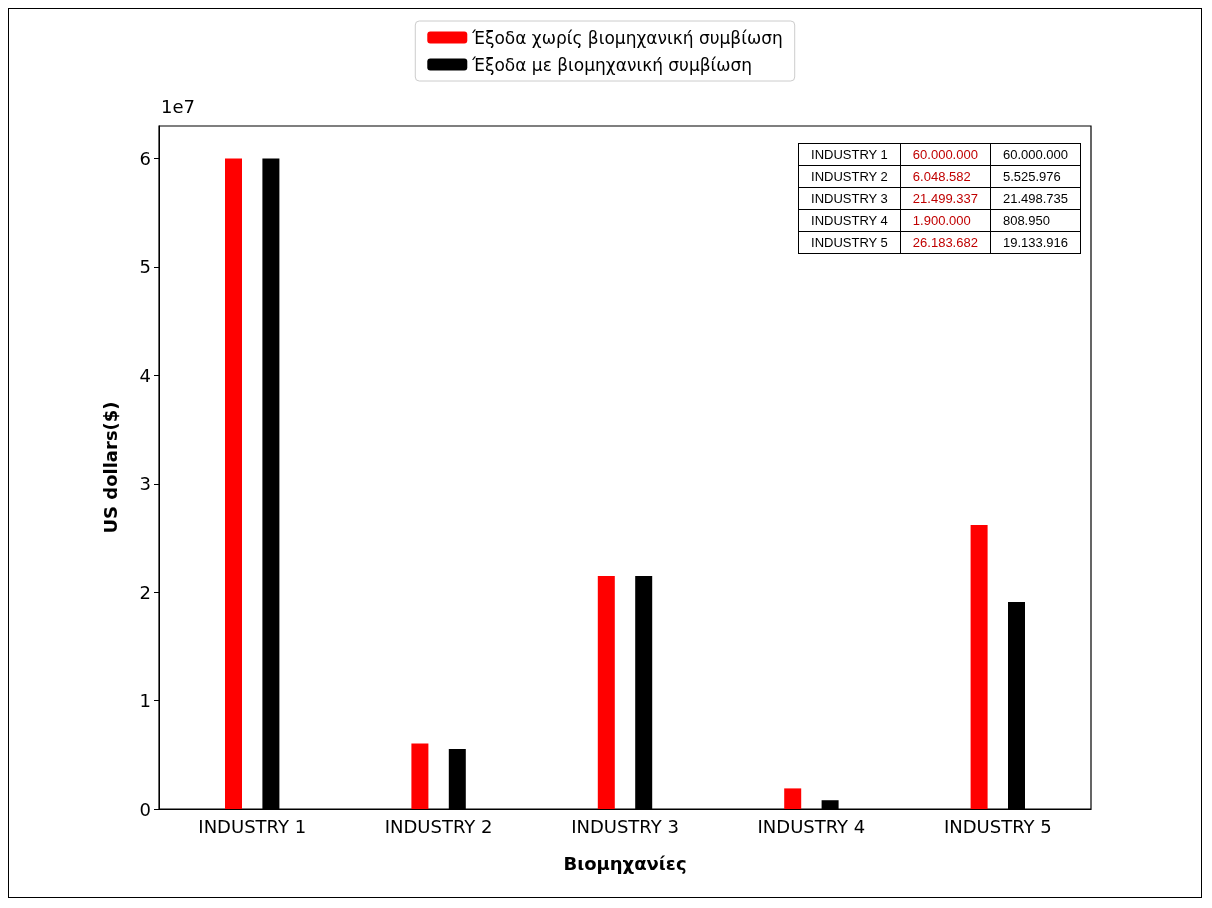  What do you see at coordinates (1035, 176) in the screenshot?
I see `annotation: 5.525.976` at bounding box center [1035, 176].